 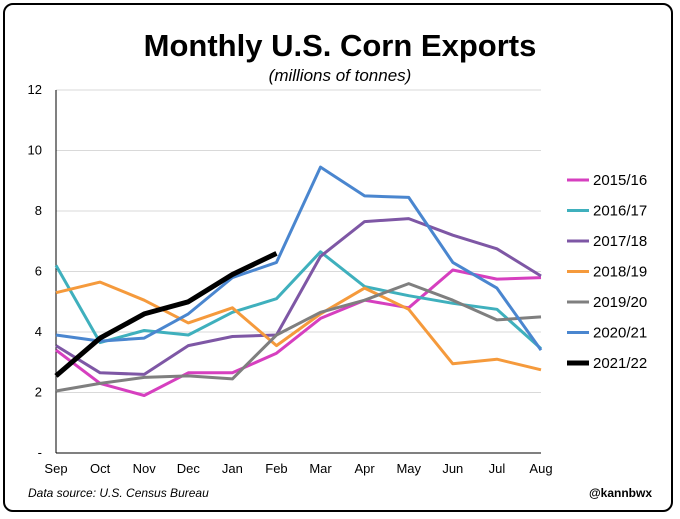 I want to click on legend-label: 2020/21, so click(x=620, y=333).